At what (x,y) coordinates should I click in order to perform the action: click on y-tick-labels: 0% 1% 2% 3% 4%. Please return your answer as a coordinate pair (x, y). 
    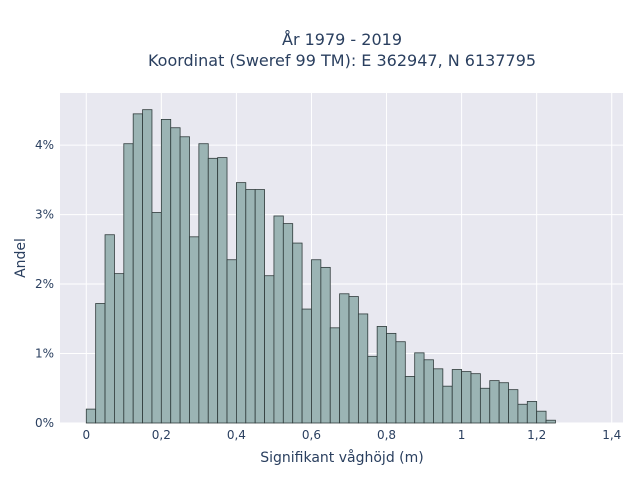
    Looking at the image, I should click on (44, 284).